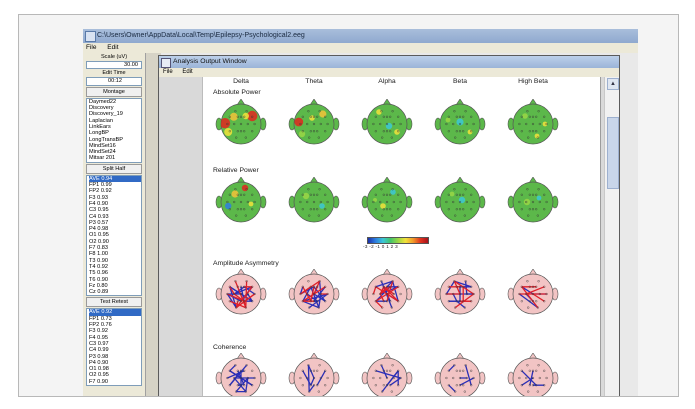 The image size is (695, 409). What do you see at coordinates (100, 185) in the screenshot?
I see `split-half-item: FP1 0.99` at bounding box center [100, 185].